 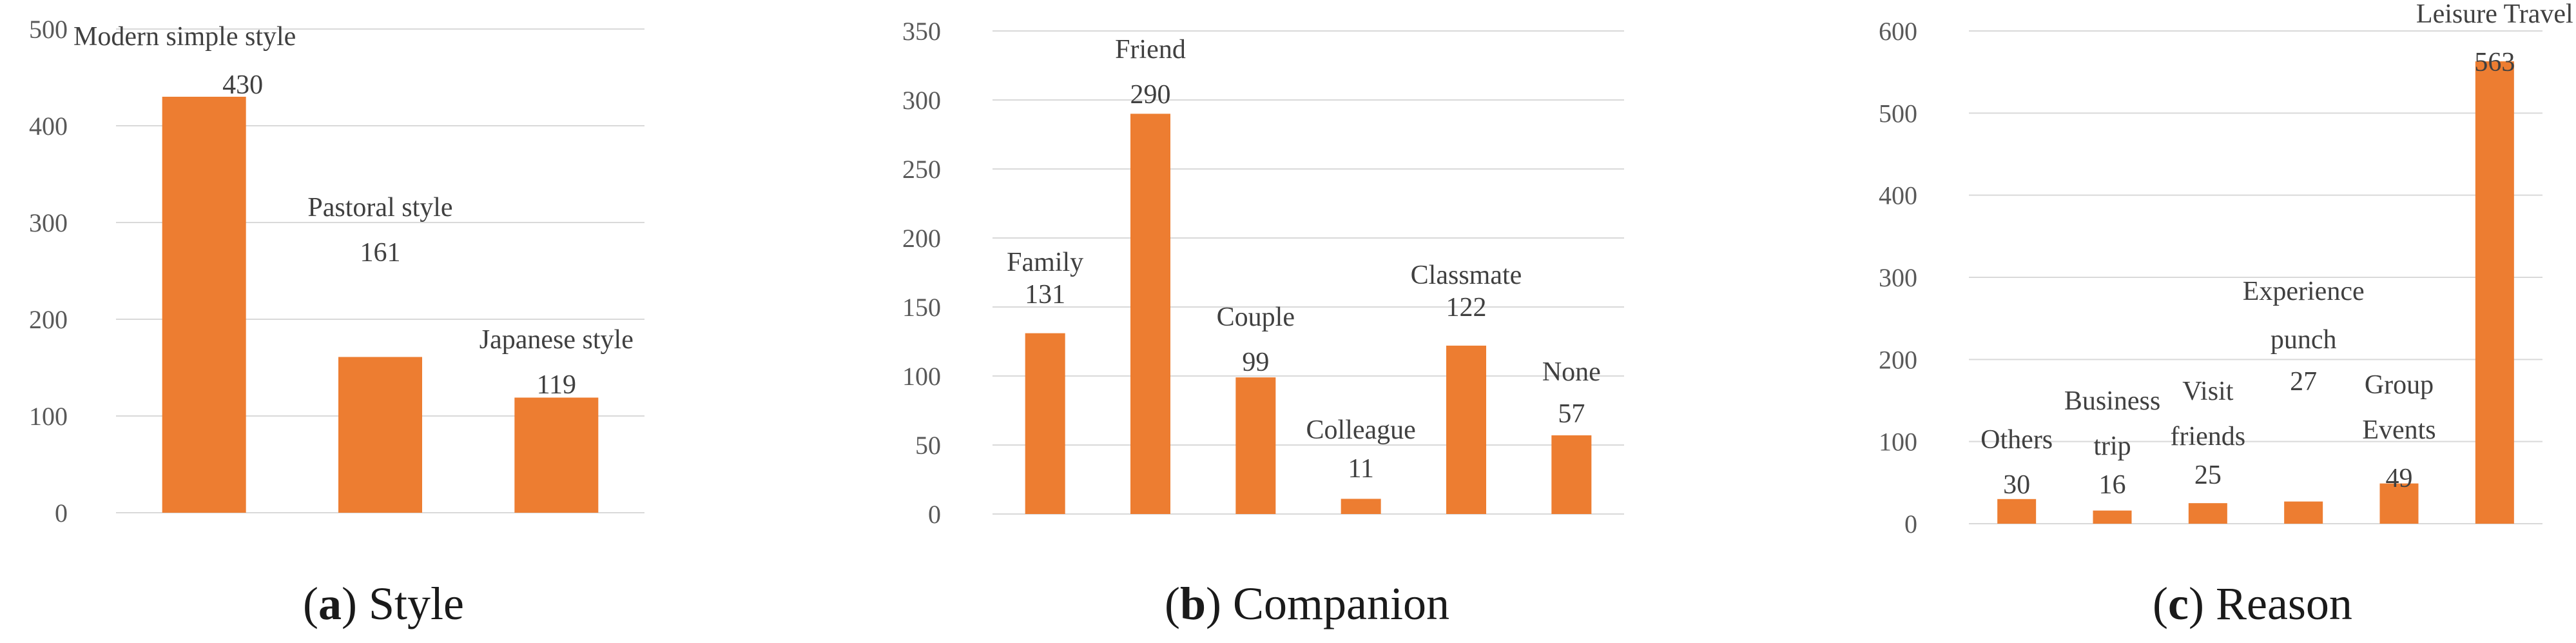 I want to click on category-label: Experience, so click(x=2304, y=291).